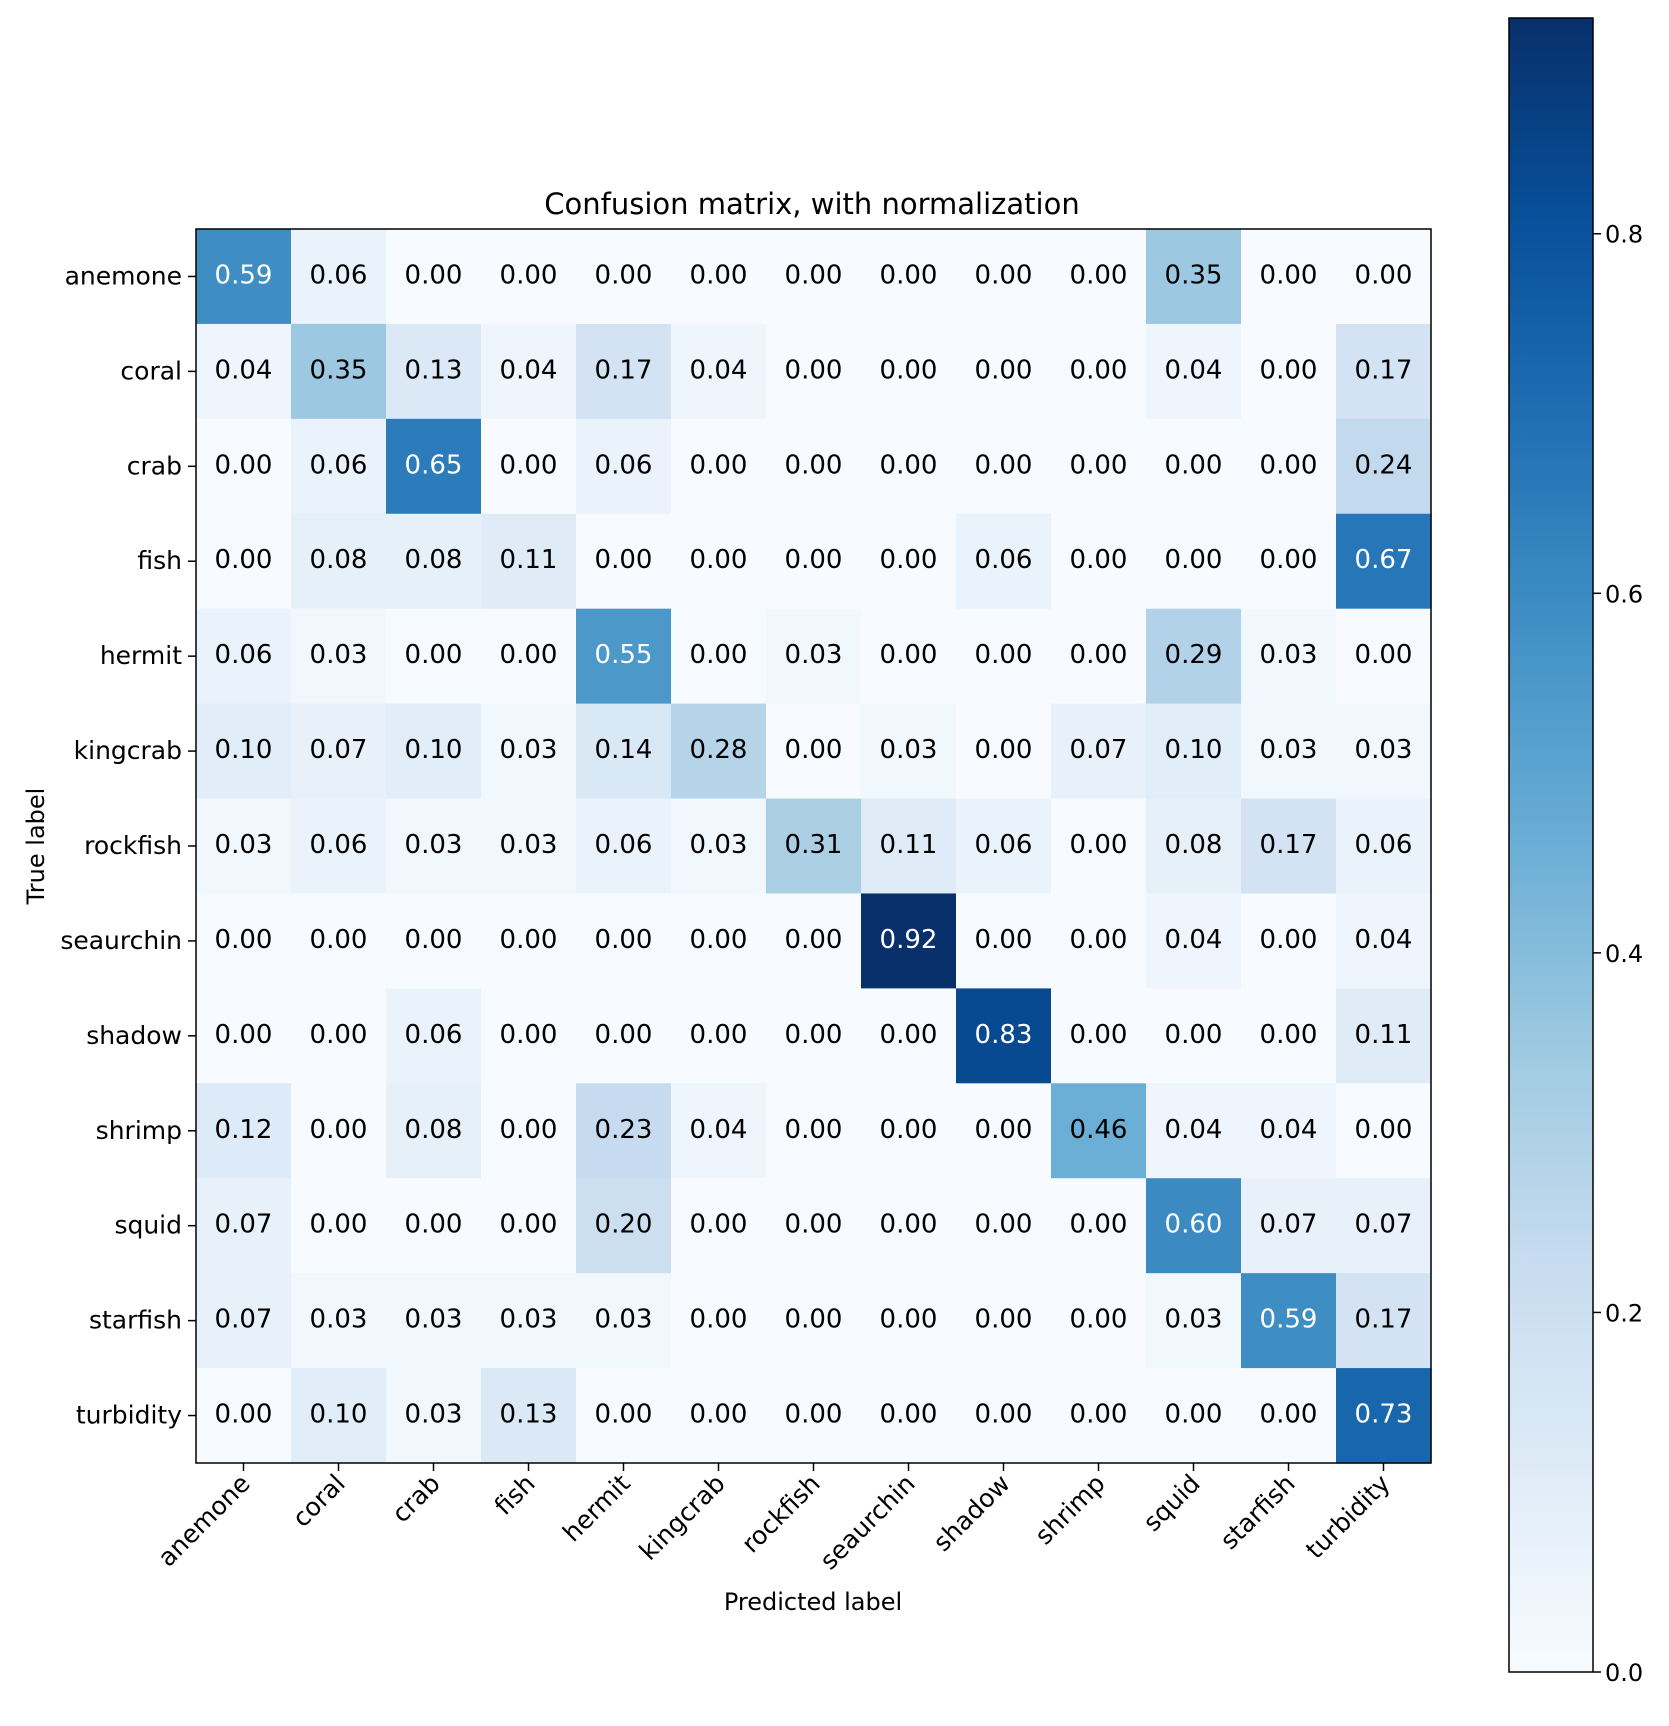 The width and height of the screenshot is (1669, 1726). What do you see at coordinates (121, 940) in the screenshot?
I see `y-tick-label: seaurchin` at bounding box center [121, 940].